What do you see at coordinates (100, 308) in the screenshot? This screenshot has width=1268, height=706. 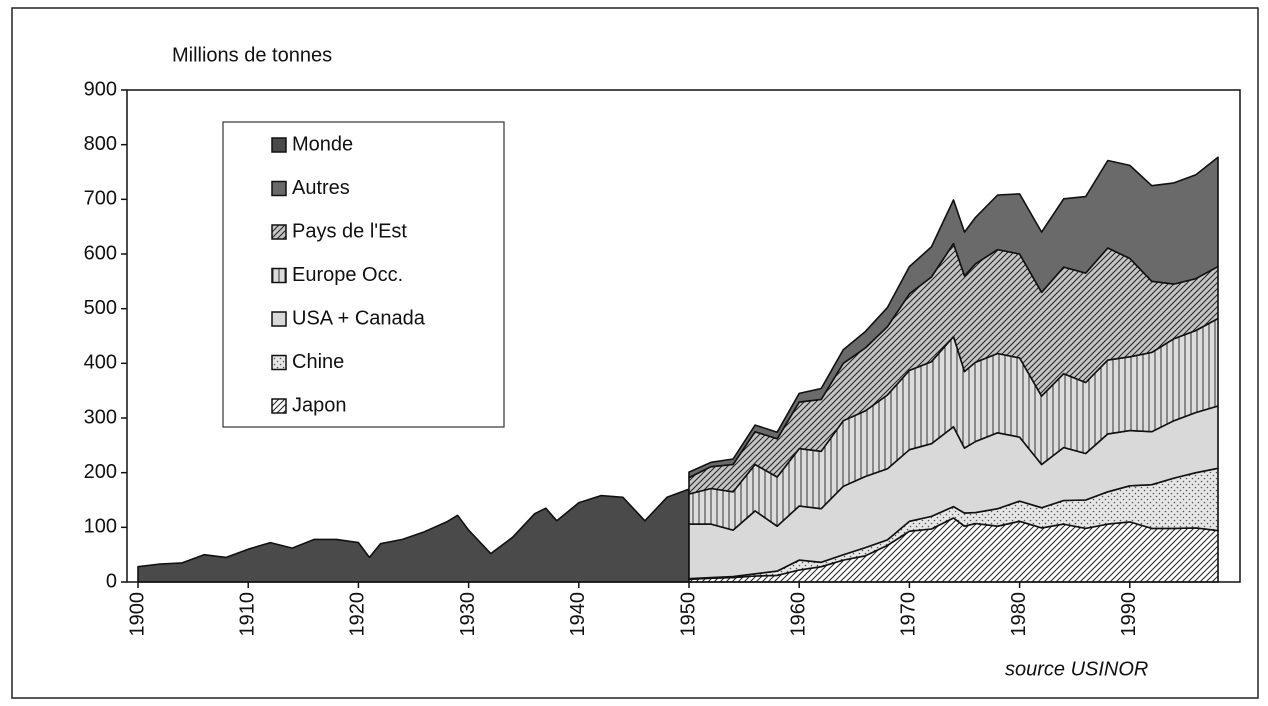 I see `y-tick-label: 500` at bounding box center [100, 308].